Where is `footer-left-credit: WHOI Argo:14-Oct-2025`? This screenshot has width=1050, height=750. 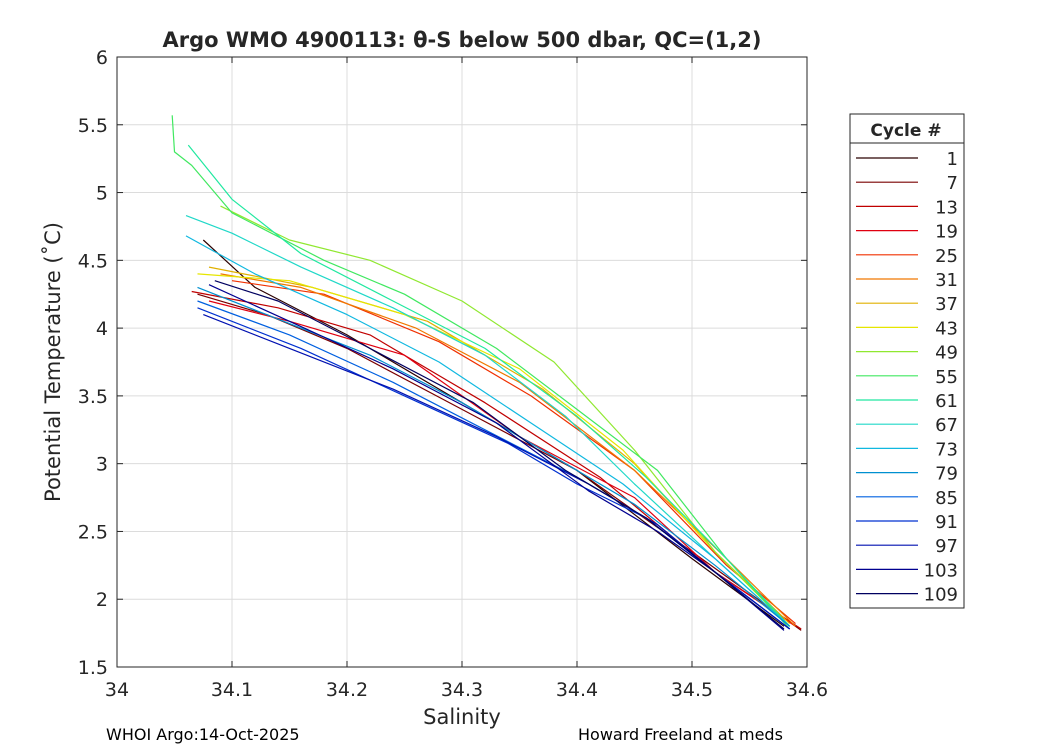 footer-left-credit: WHOI Argo:14-Oct-2025 is located at coordinates (203, 734).